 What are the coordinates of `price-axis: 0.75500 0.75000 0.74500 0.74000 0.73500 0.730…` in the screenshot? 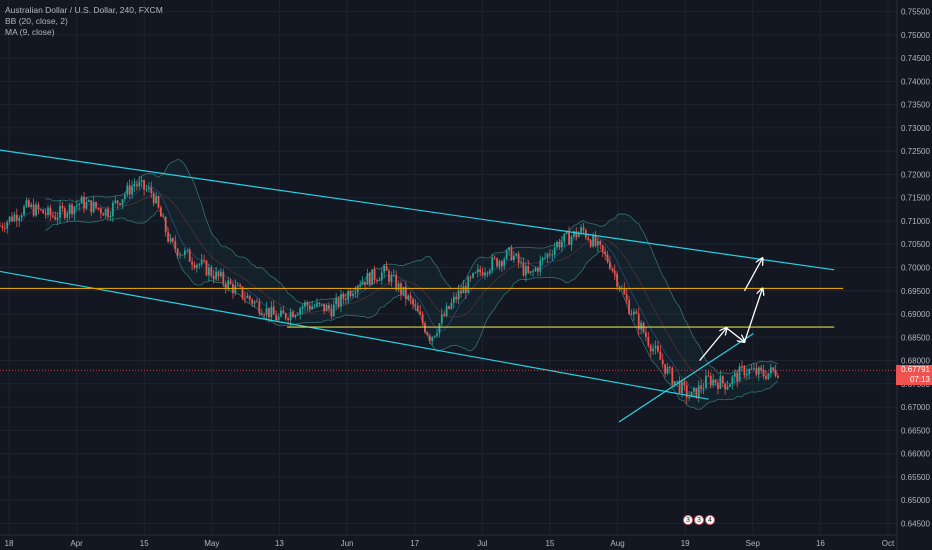 It's located at (915, 268).